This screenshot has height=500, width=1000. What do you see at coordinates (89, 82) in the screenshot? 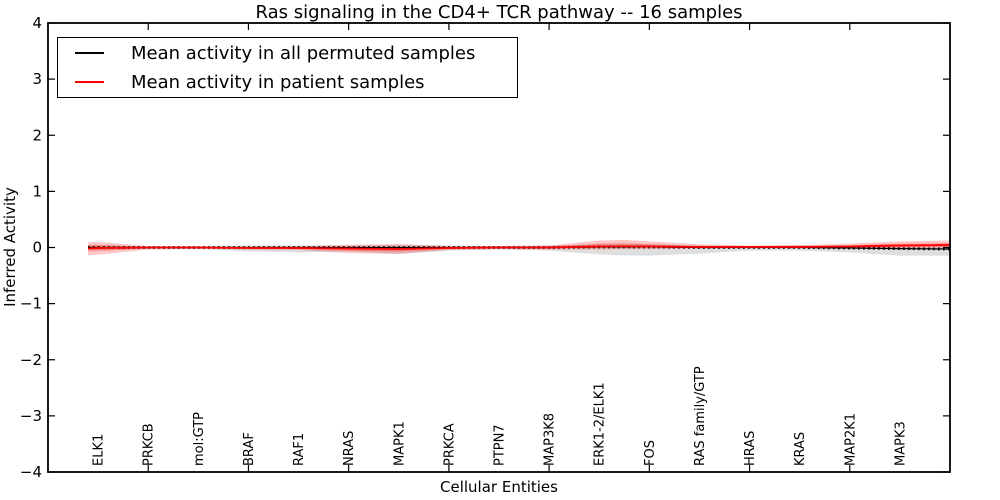
I see `patient-line-swatch` at bounding box center [89, 82].